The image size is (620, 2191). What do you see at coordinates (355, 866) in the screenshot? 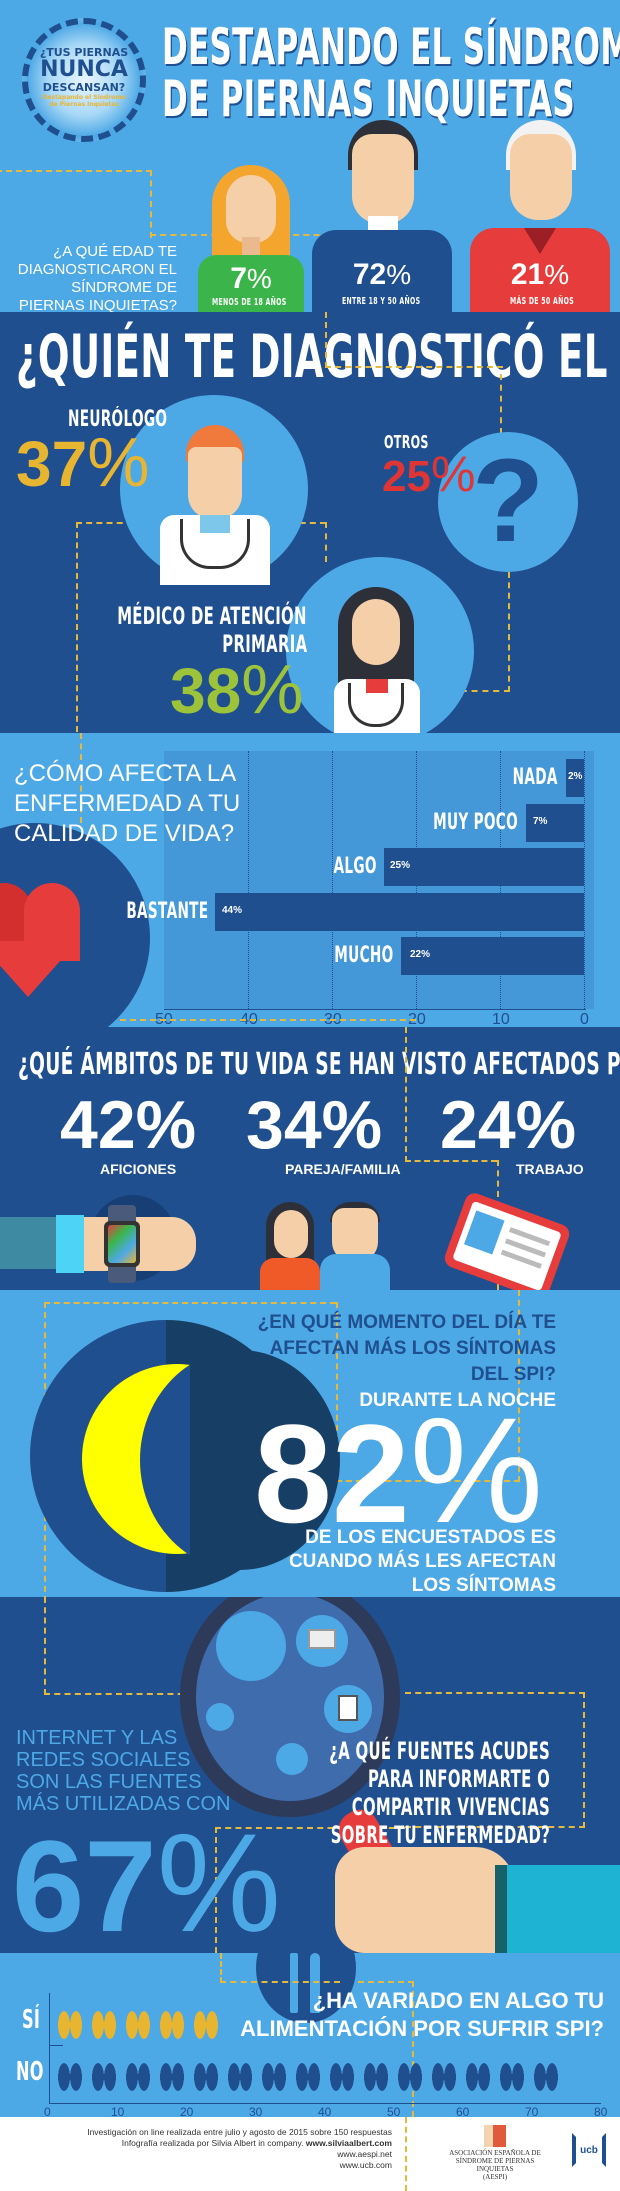
I see `bar-label: ALGO` at bounding box center [355, 866].